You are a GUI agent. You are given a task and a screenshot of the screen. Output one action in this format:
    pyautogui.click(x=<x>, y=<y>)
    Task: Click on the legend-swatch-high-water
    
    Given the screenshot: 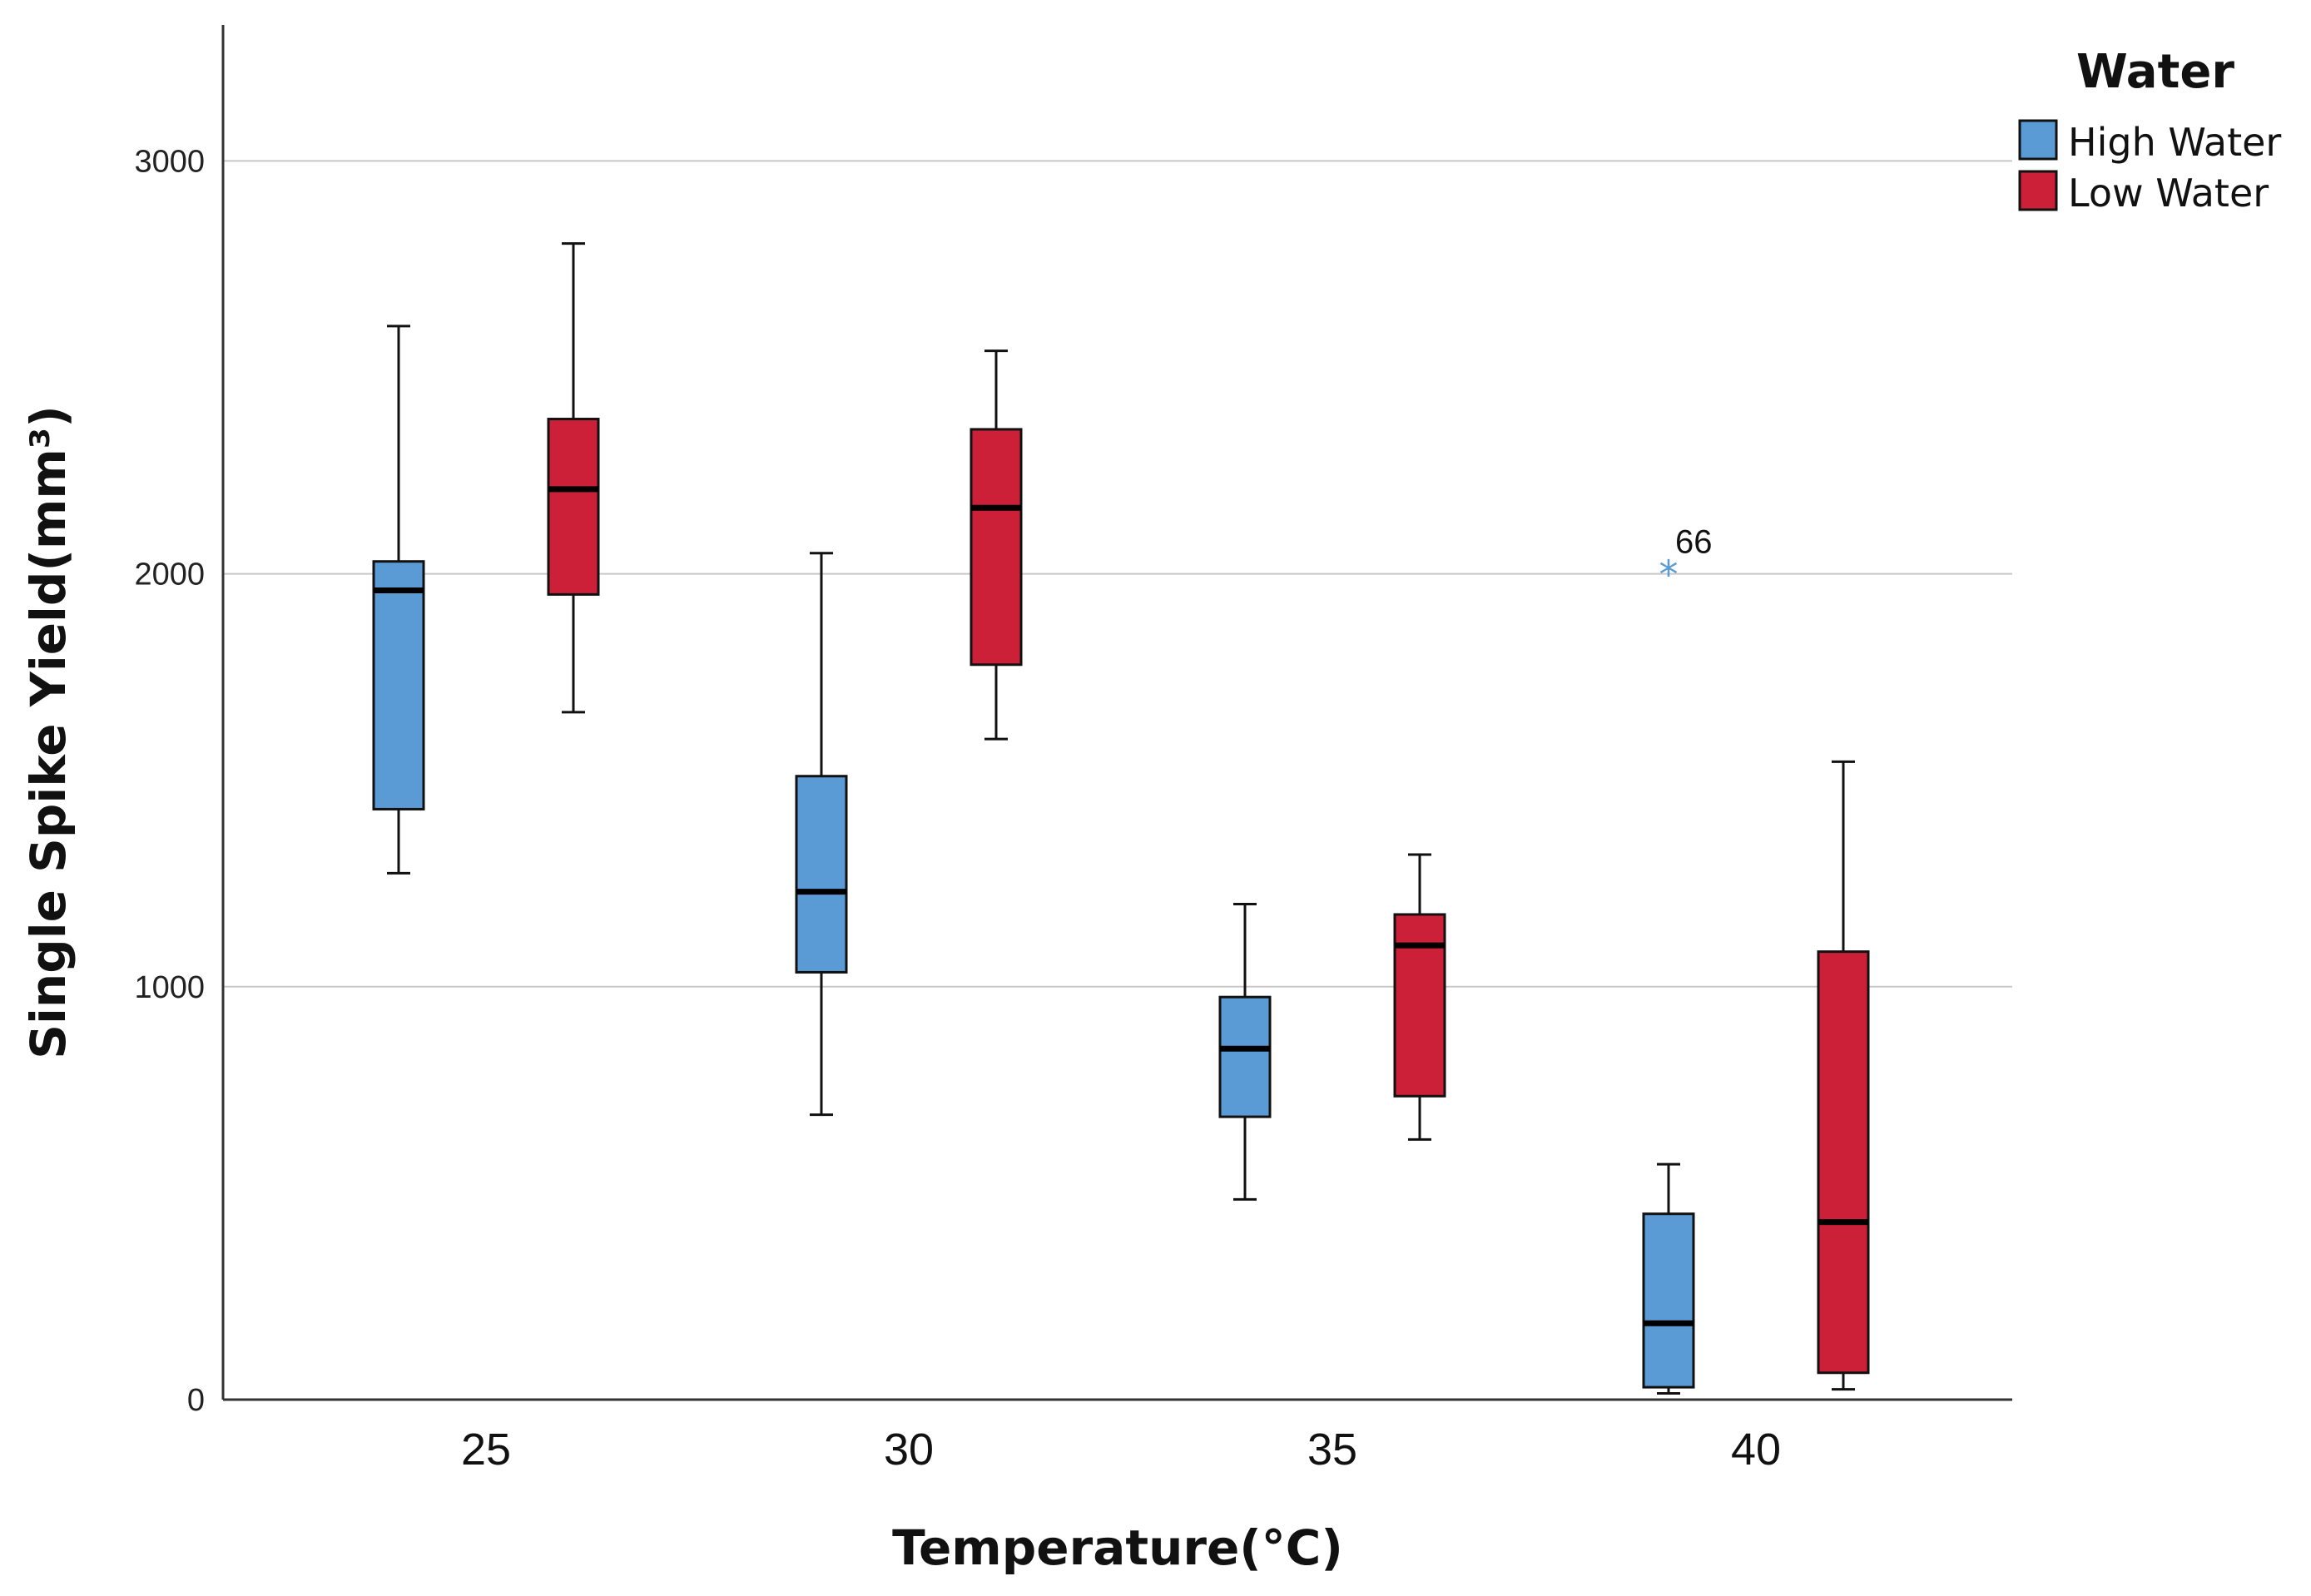 What is the action you would take?
    pyautogui.click(x=2038, y=140)
    